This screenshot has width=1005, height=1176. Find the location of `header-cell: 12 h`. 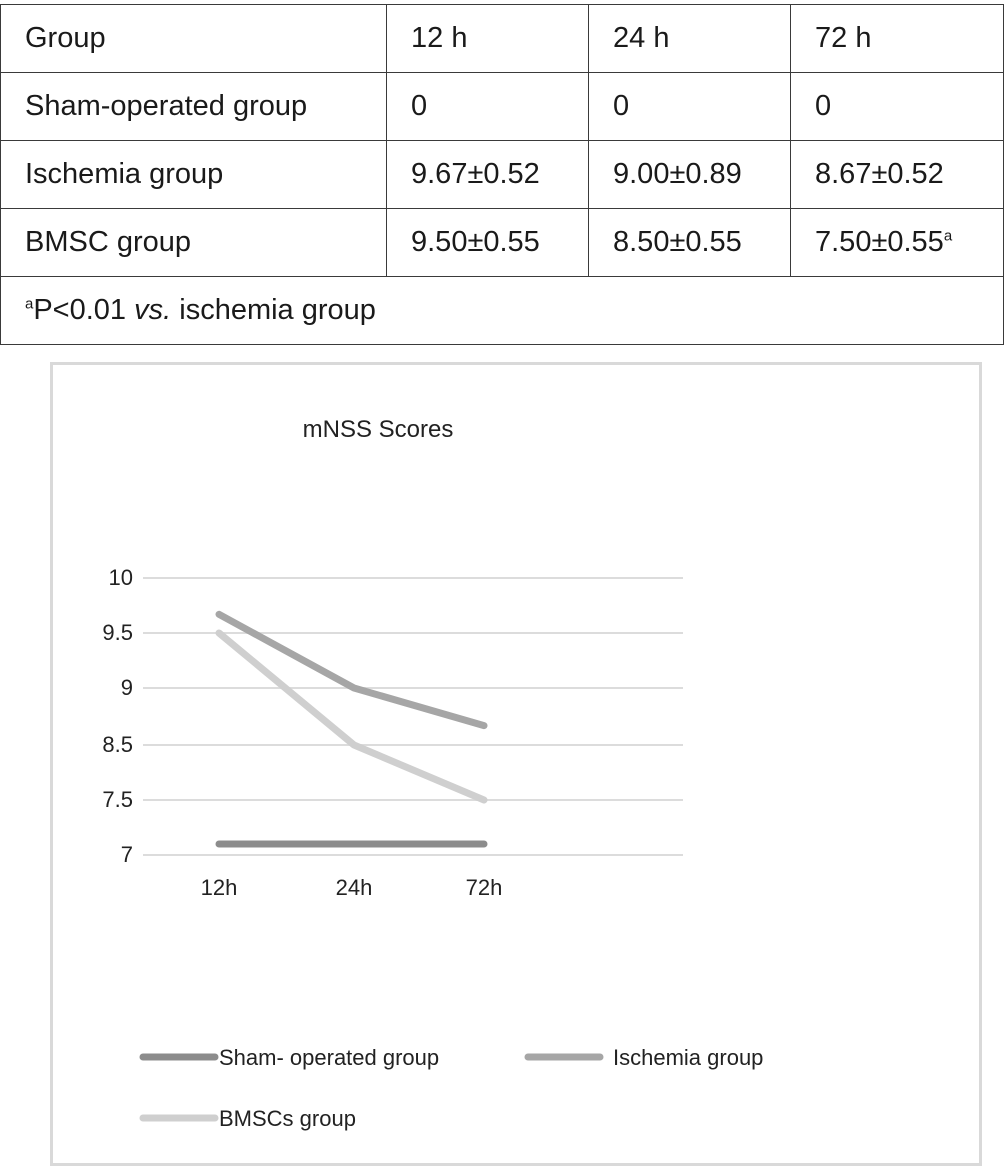

header-cell: 12 h is located at coordinates (487, 38).